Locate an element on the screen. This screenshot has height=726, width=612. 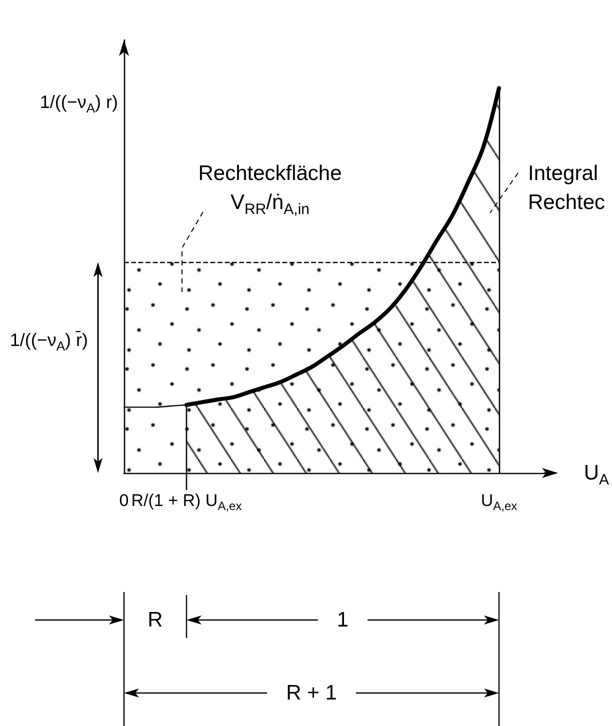
text: 1 is located at coordinates (342, 620).